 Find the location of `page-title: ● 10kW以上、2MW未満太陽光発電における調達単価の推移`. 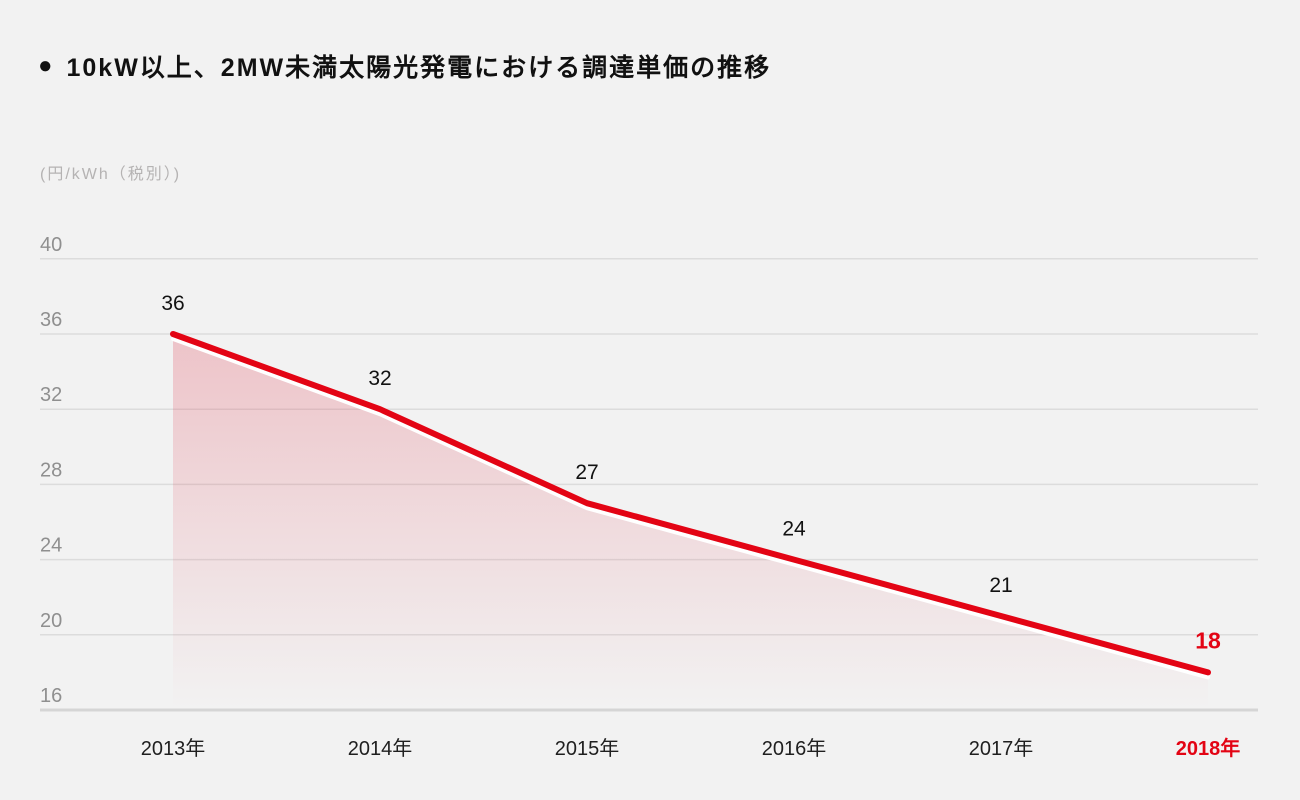

page-title: ● 10kW以上、2MW未満太陽光発電における調達単価の推移 is located at coordinates (404, 66).